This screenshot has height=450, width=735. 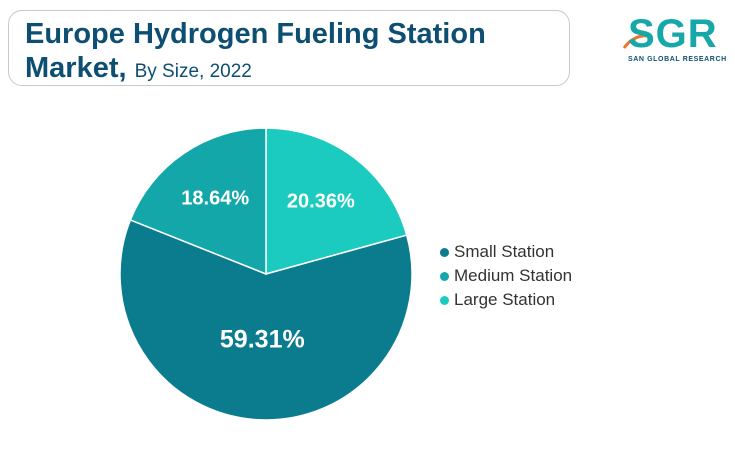 What do you see at coordinates (255, 34) in the screenshot?
I see `chart-title: Europe Hydrogen Fueling Station` at bounding box center [255, 34].